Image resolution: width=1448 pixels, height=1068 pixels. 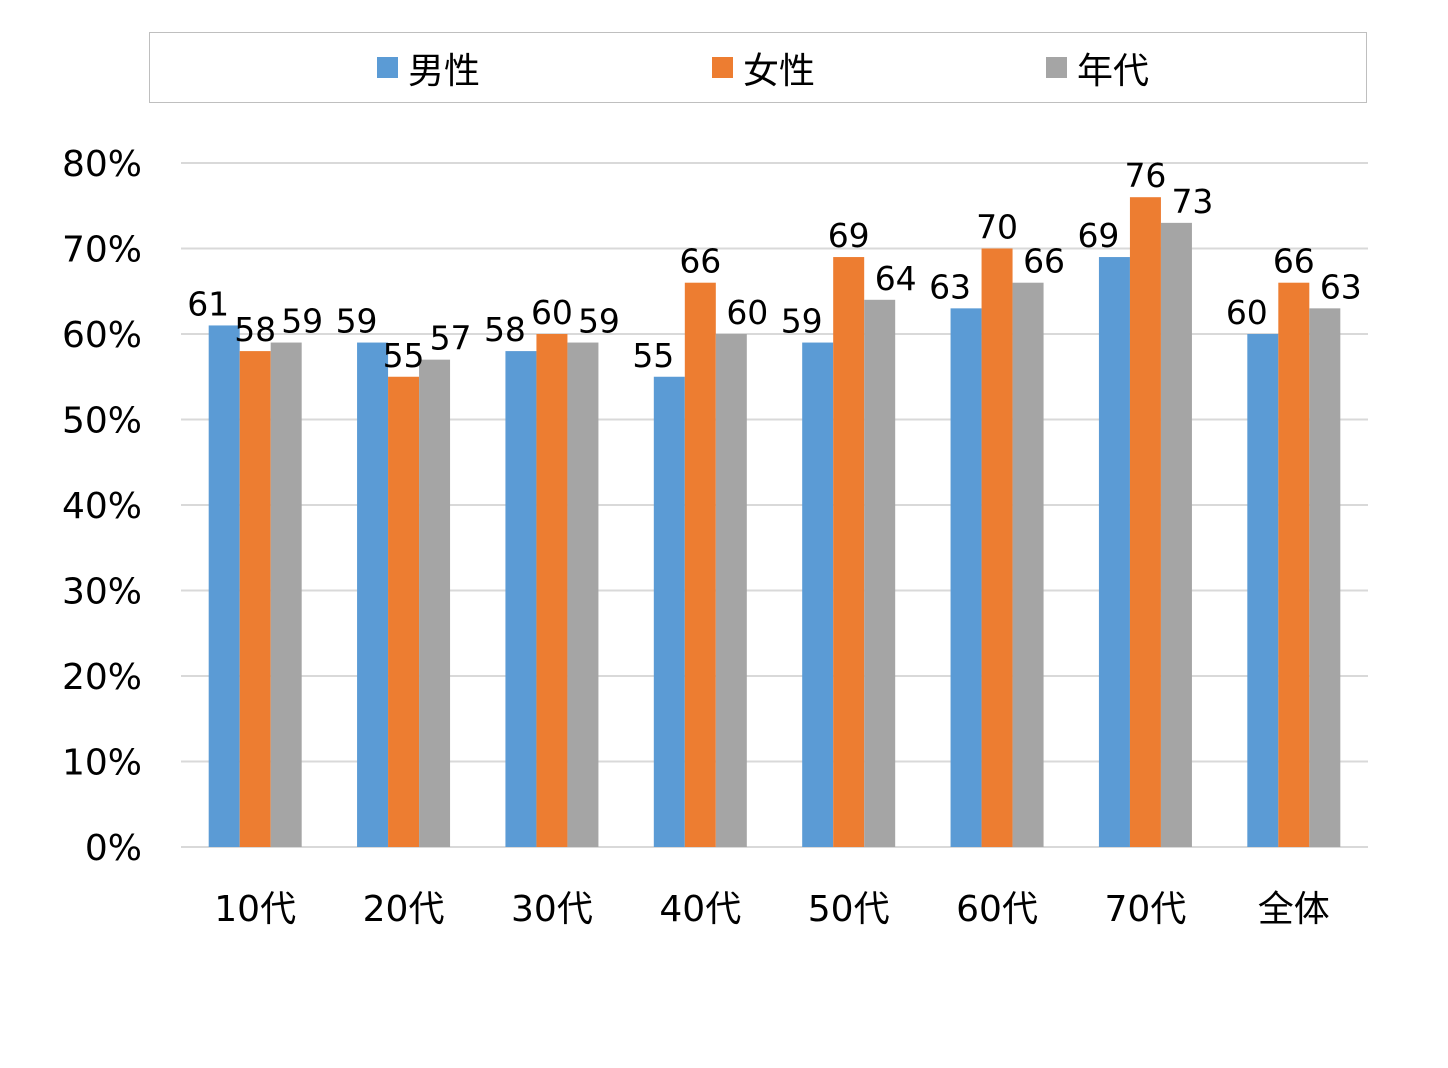 What do you see at coordinates (102, 592) in the screenshot?
I see `y-tick-label: 30%` at bounding box center [102, 592].